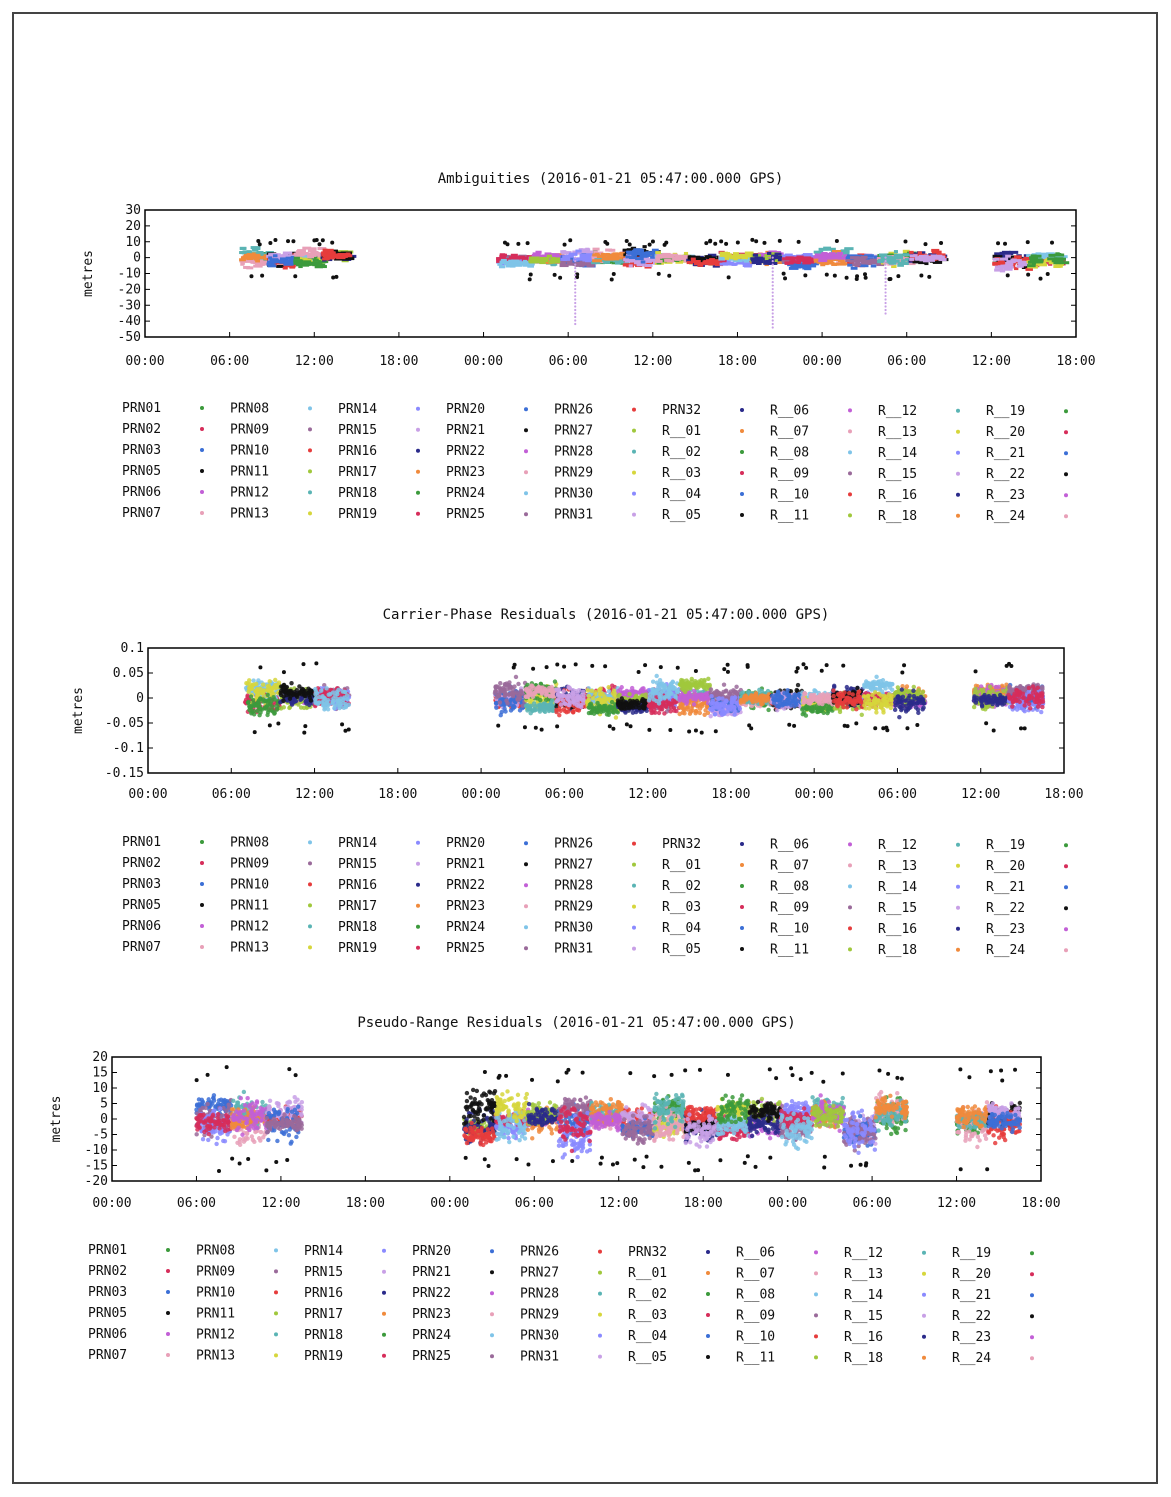 The image size is (1171, 1497). What do you see at coordinates (610, 273) in the screenshot?
I see `plot-frame` at bounding box center [610, 273].